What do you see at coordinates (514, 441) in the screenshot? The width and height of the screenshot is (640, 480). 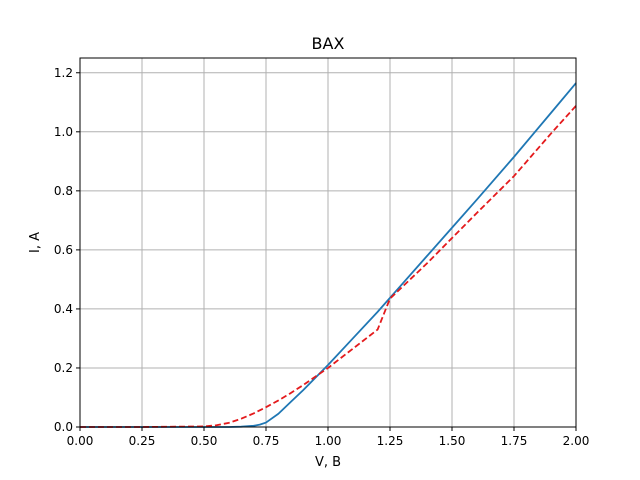 I see `x-tick-label: 1.75` at bounding box center [514, 441].